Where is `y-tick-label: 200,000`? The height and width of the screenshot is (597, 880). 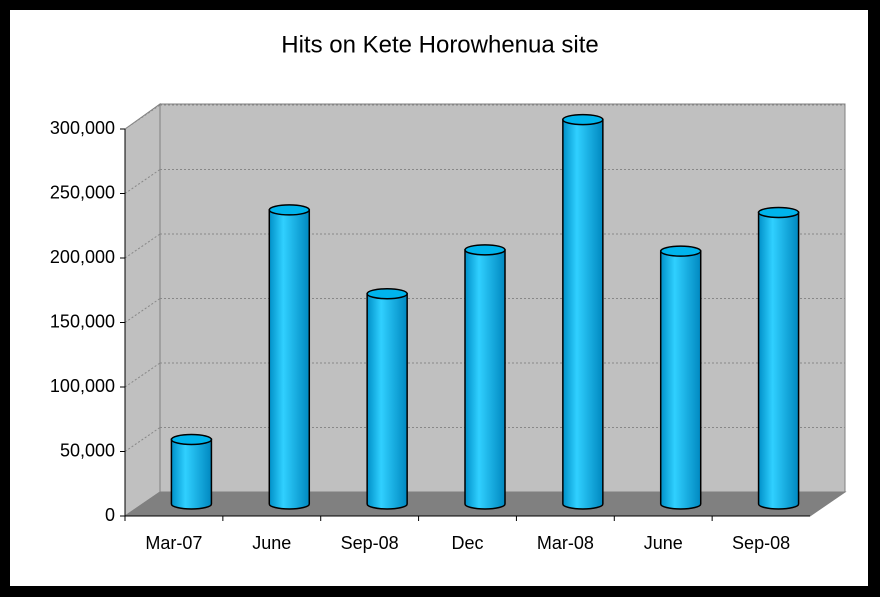 y-tick-label: 200,000 is located at coordinates (82, 257).